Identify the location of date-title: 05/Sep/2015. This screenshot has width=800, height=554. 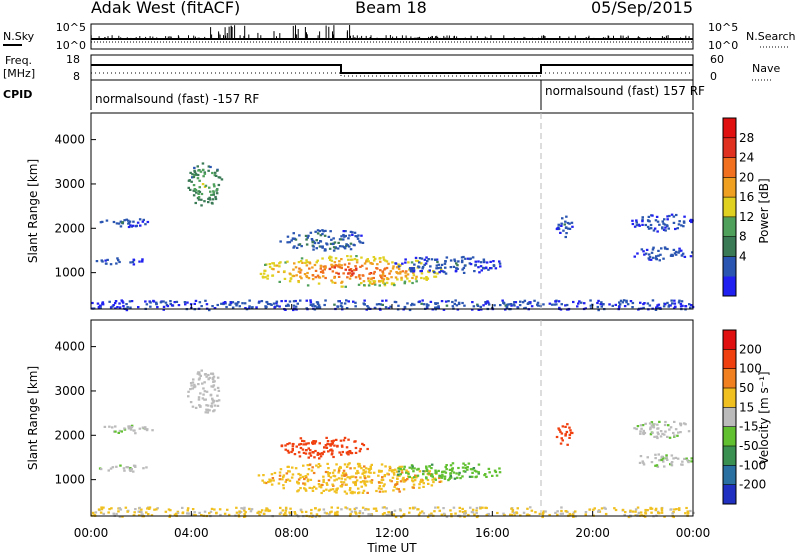
(642, 8).